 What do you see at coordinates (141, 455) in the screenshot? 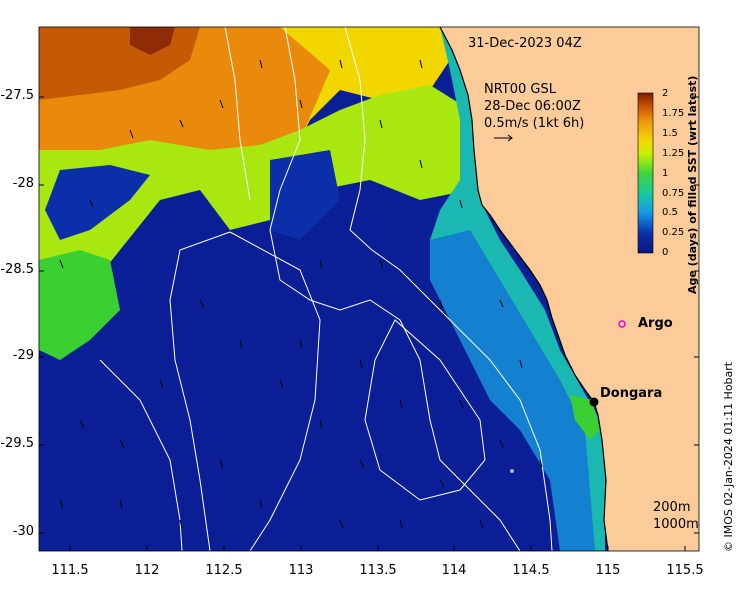
I see `contour-west` at bounding box center [141, 455].